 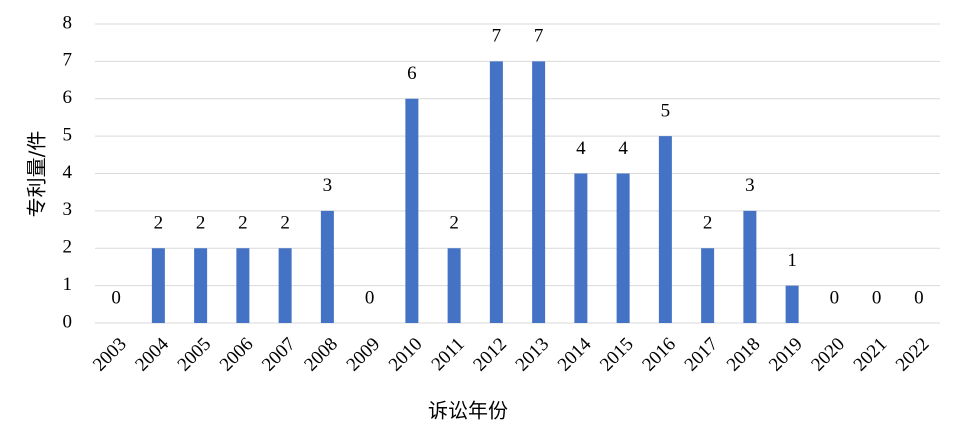 I want to click on x-tick-label: 2008, so click(x=321, y=355).